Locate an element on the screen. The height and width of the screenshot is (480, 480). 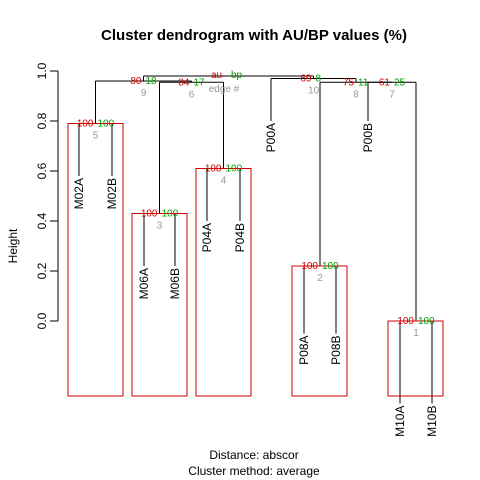
bp-value: 8 is located at coordinates (319, 79).